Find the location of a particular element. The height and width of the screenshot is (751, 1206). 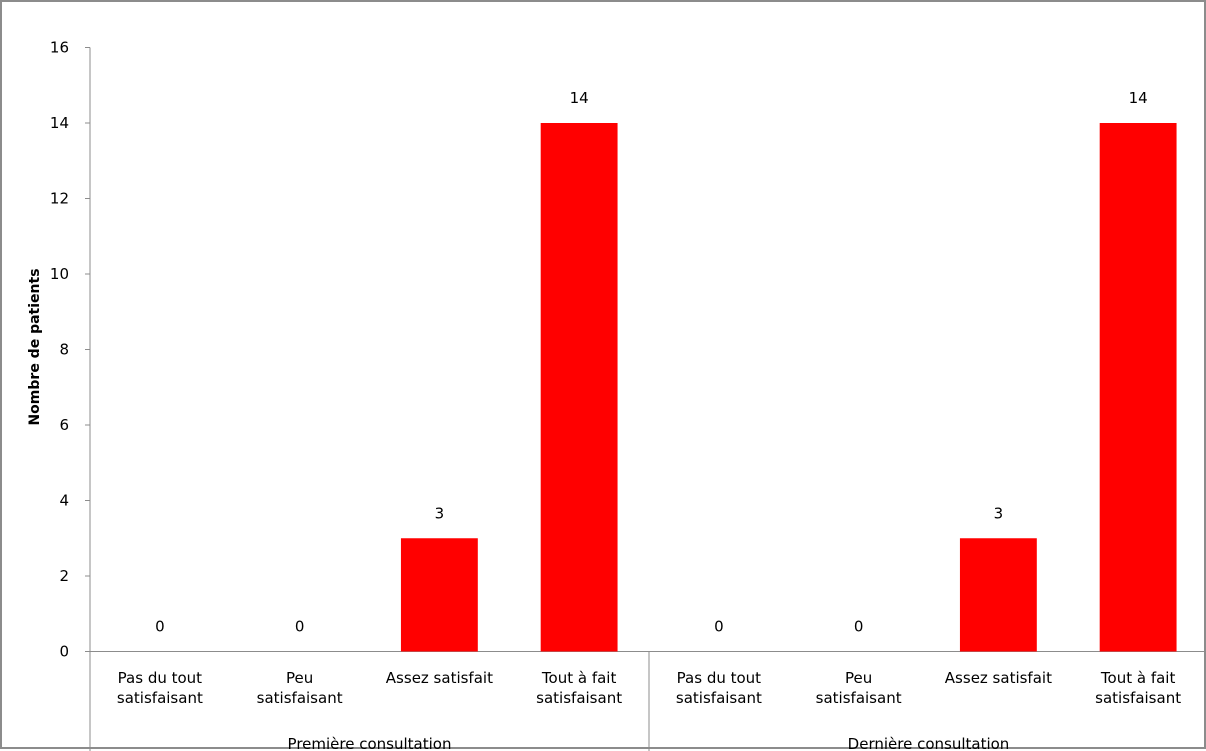

y-tick-label: 0 is located at coordinates (64, 652).